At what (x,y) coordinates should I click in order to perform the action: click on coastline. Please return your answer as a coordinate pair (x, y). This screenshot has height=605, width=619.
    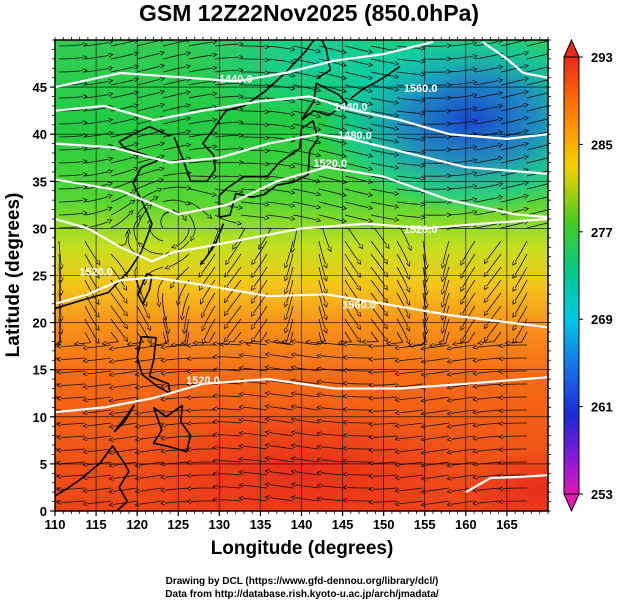
    Looking at the image, I should click on (212, 244).